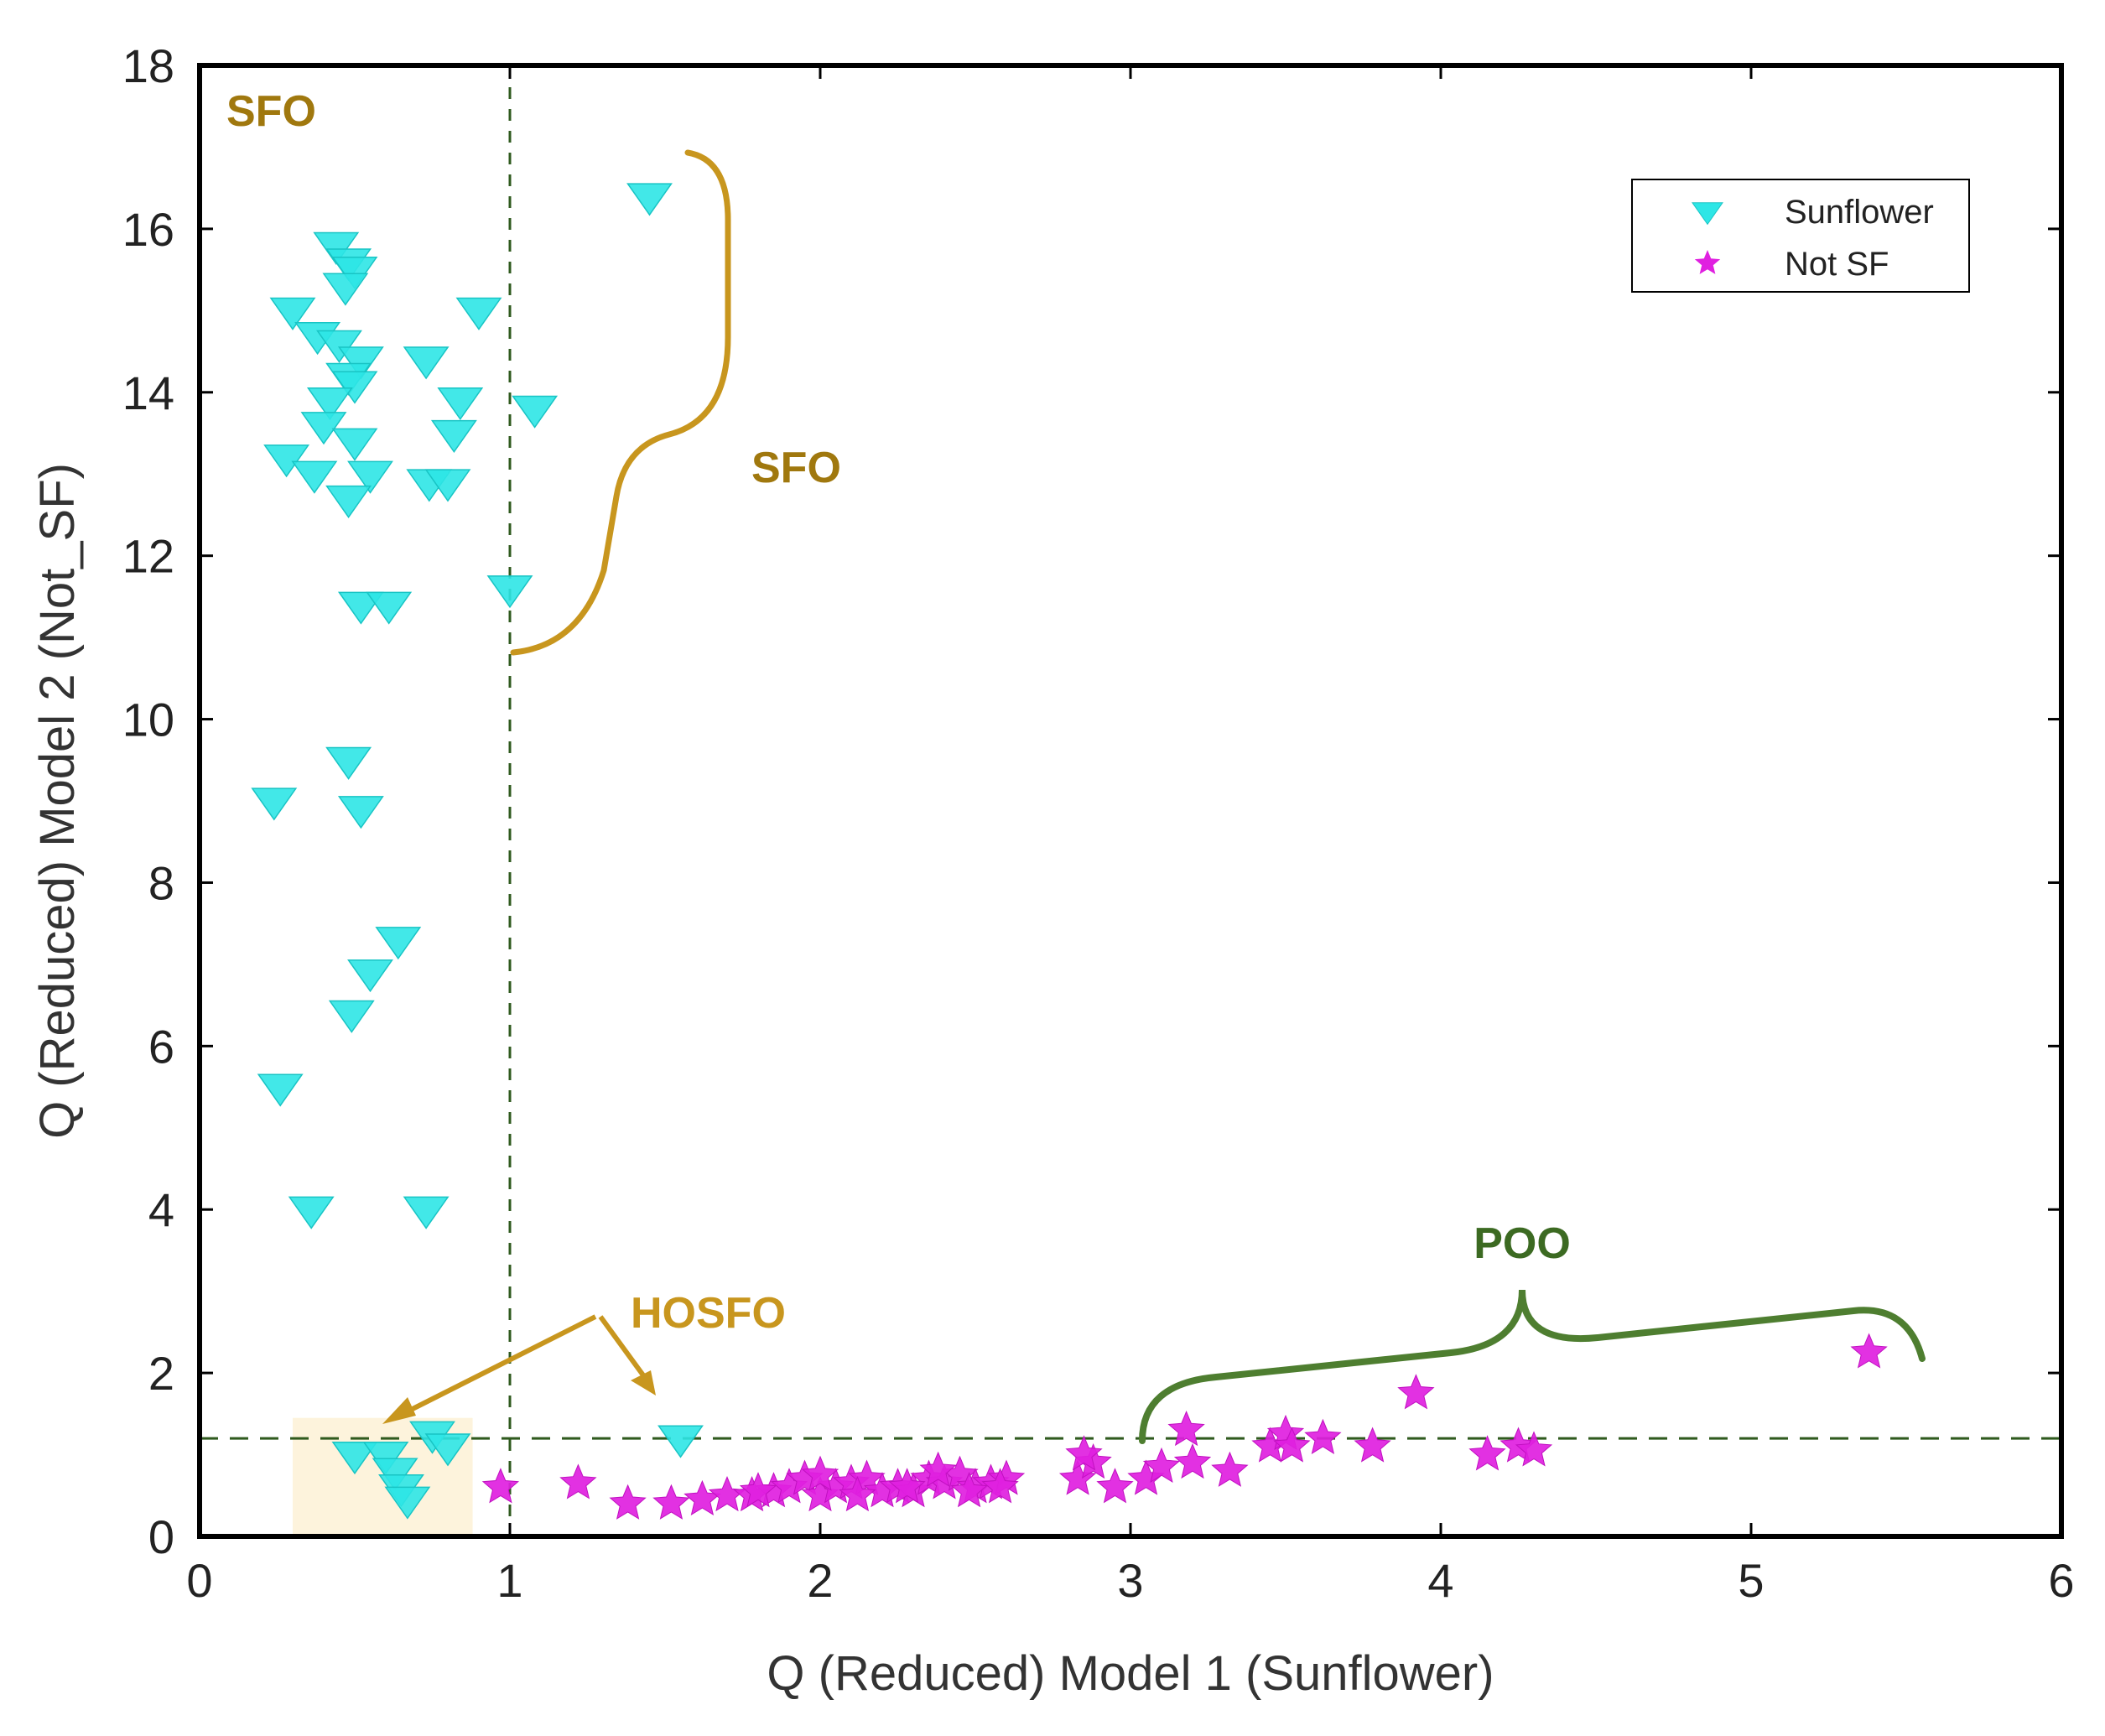  Describe the element at coordinates (1837, 264) in the screenshot. I see `legend-not-sf-label: Not SF` at that location.